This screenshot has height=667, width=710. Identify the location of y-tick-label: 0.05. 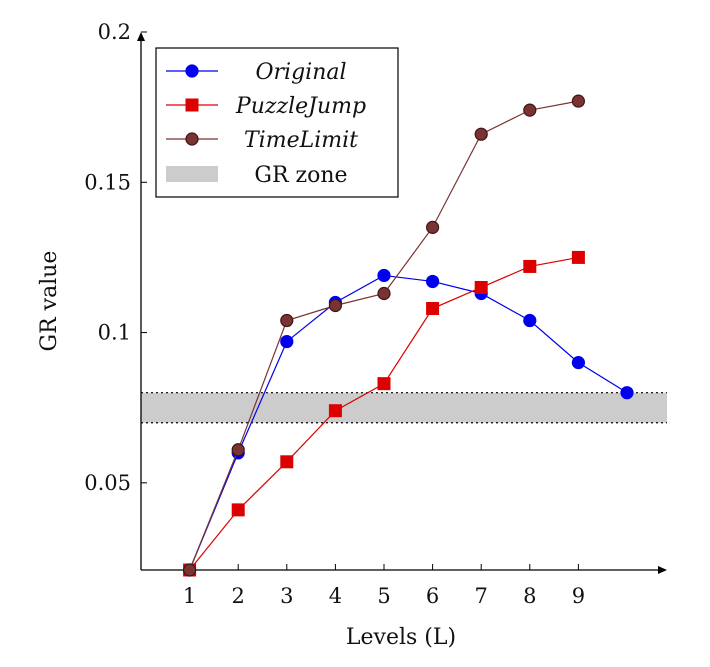
(107, 483).